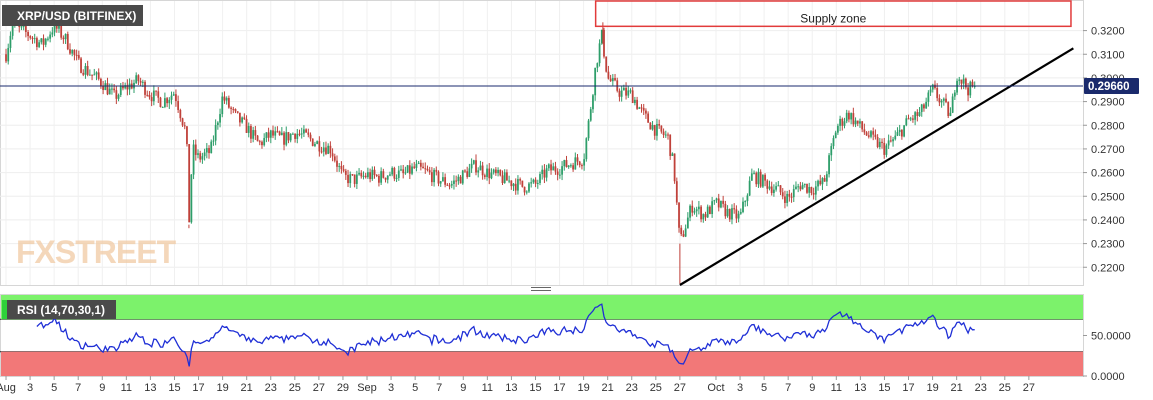 This screenshot has width=1153, height=400. Describe the element at coordinates (1108, 103) in the screenshot. I see `price-tick-label: 0.2900` at that location.